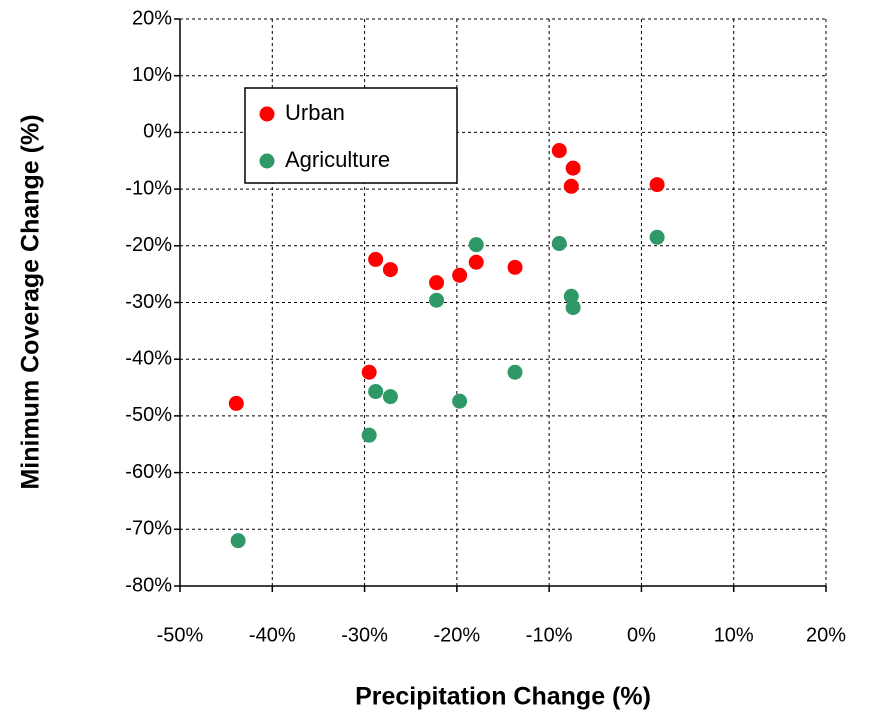  Describe the element at coordinates (148, 245) in the screenshot. I see `y-tick-label: -20%` at that location.